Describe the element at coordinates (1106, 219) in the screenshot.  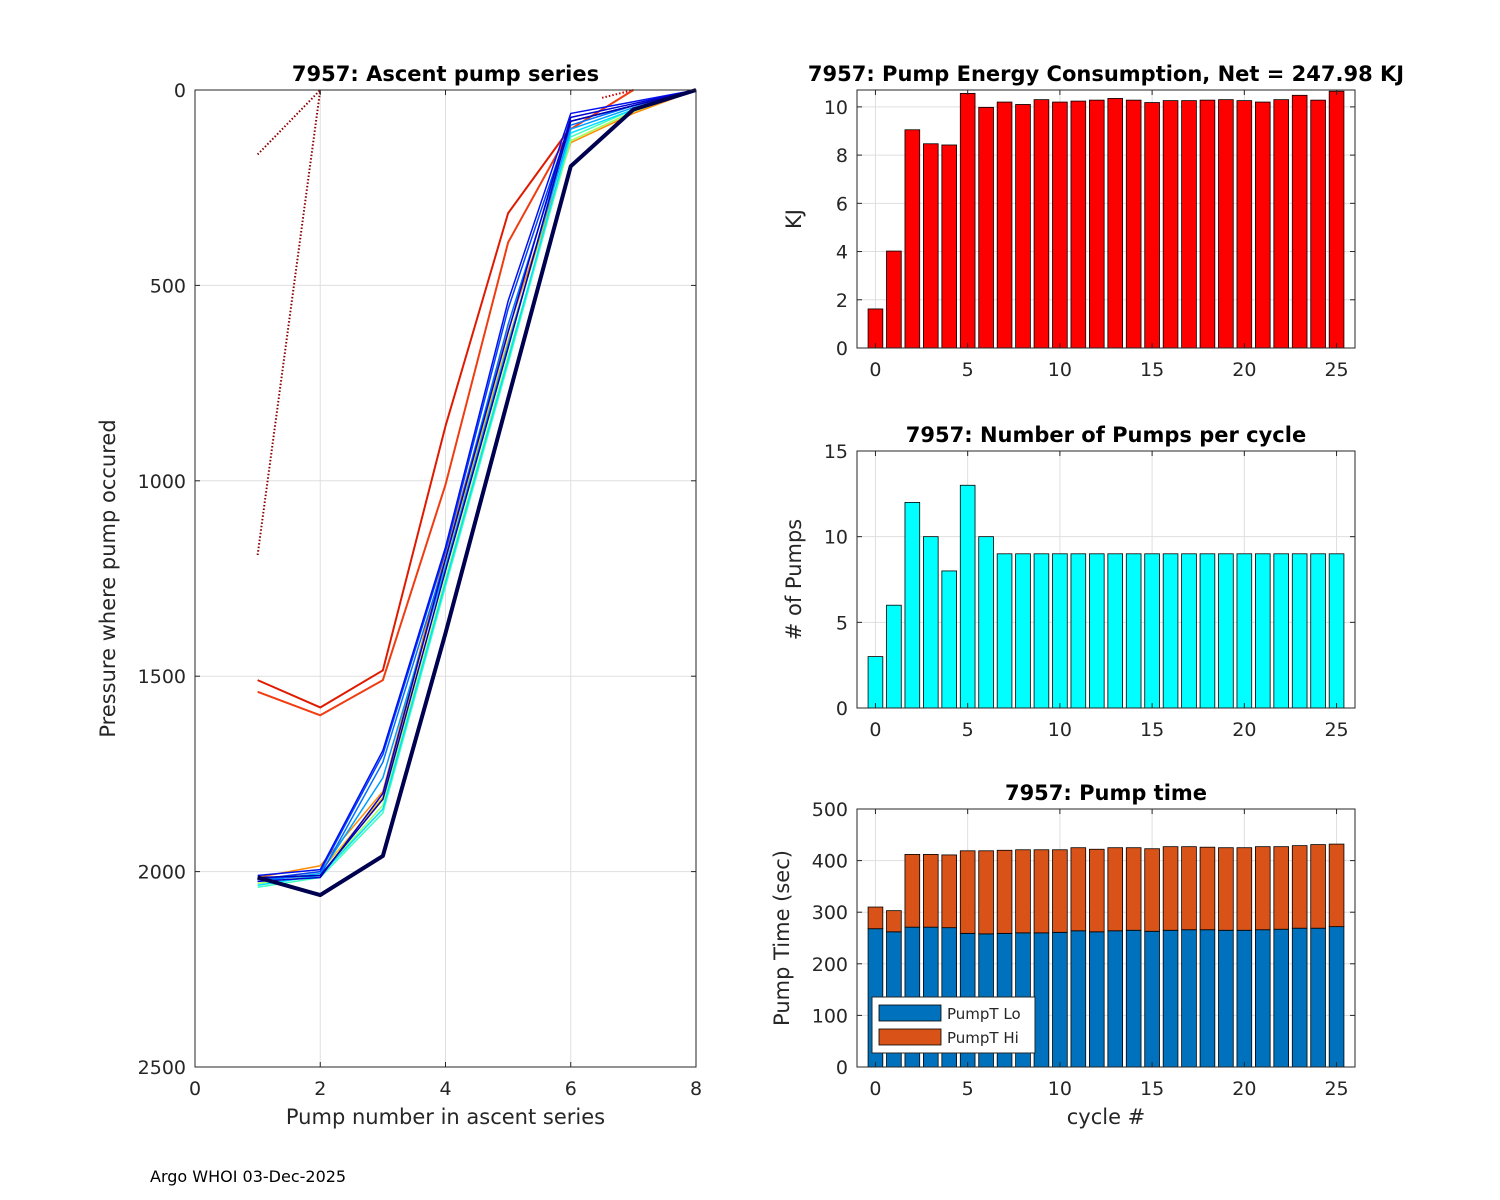
I see `axes-border` at that location.